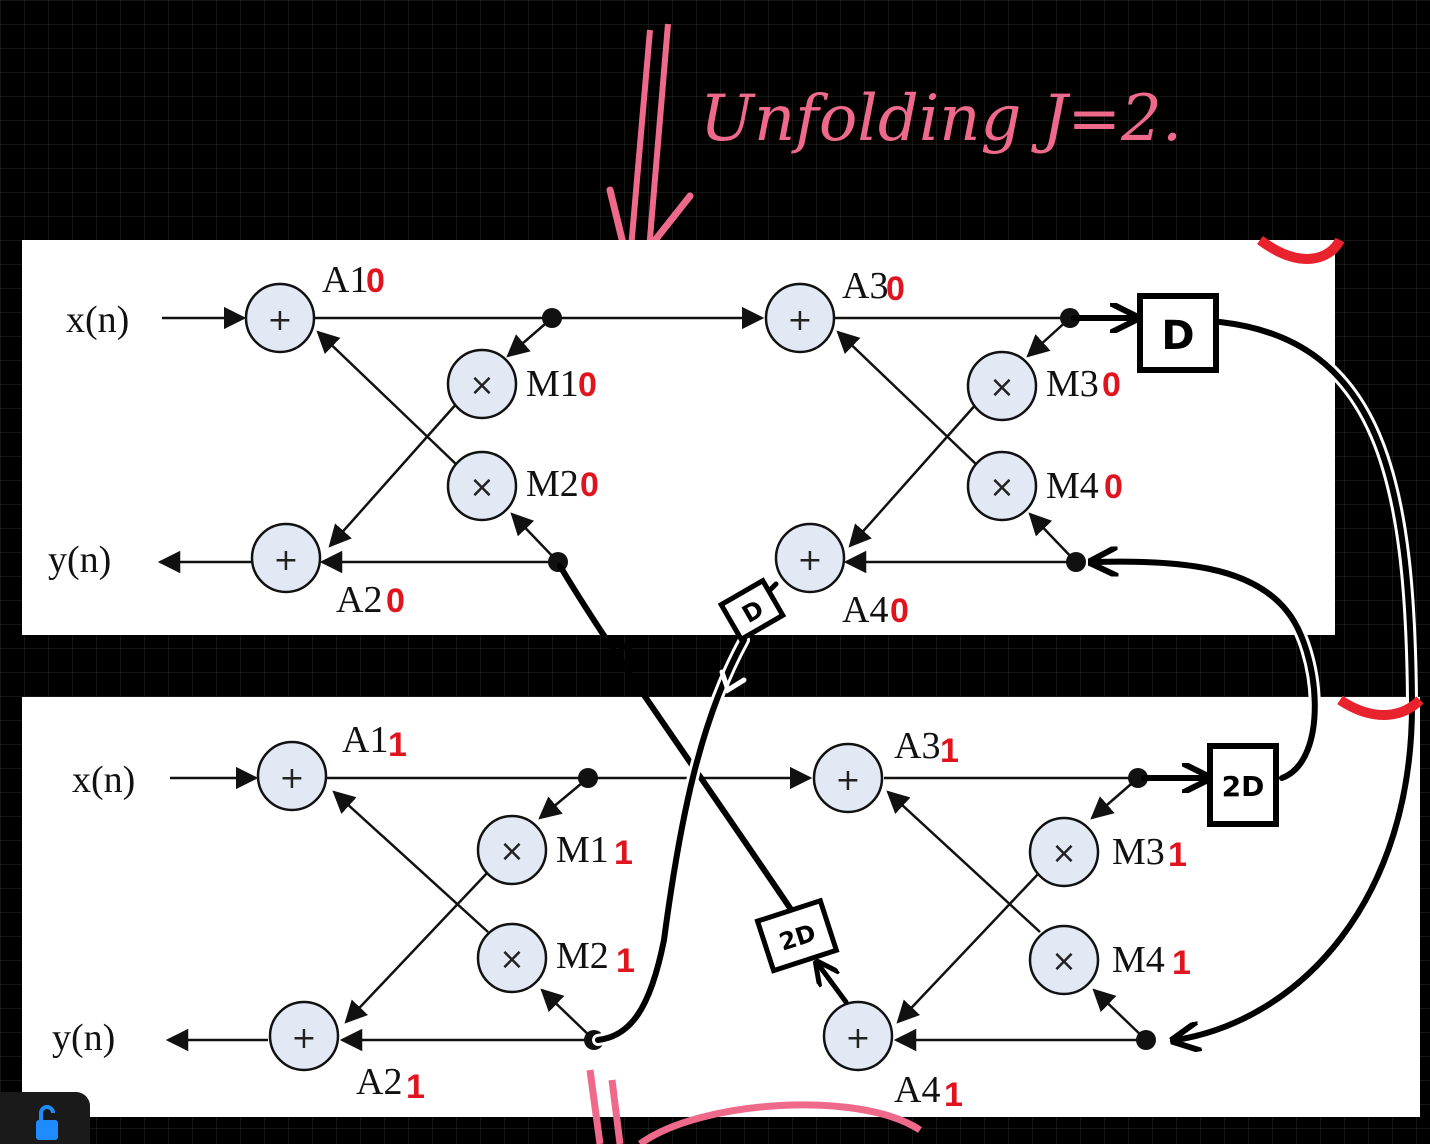  Describe the element at coordinates (797, 935) in the screenshot. I see `delay-box-2d-mid: 2D` at that location.